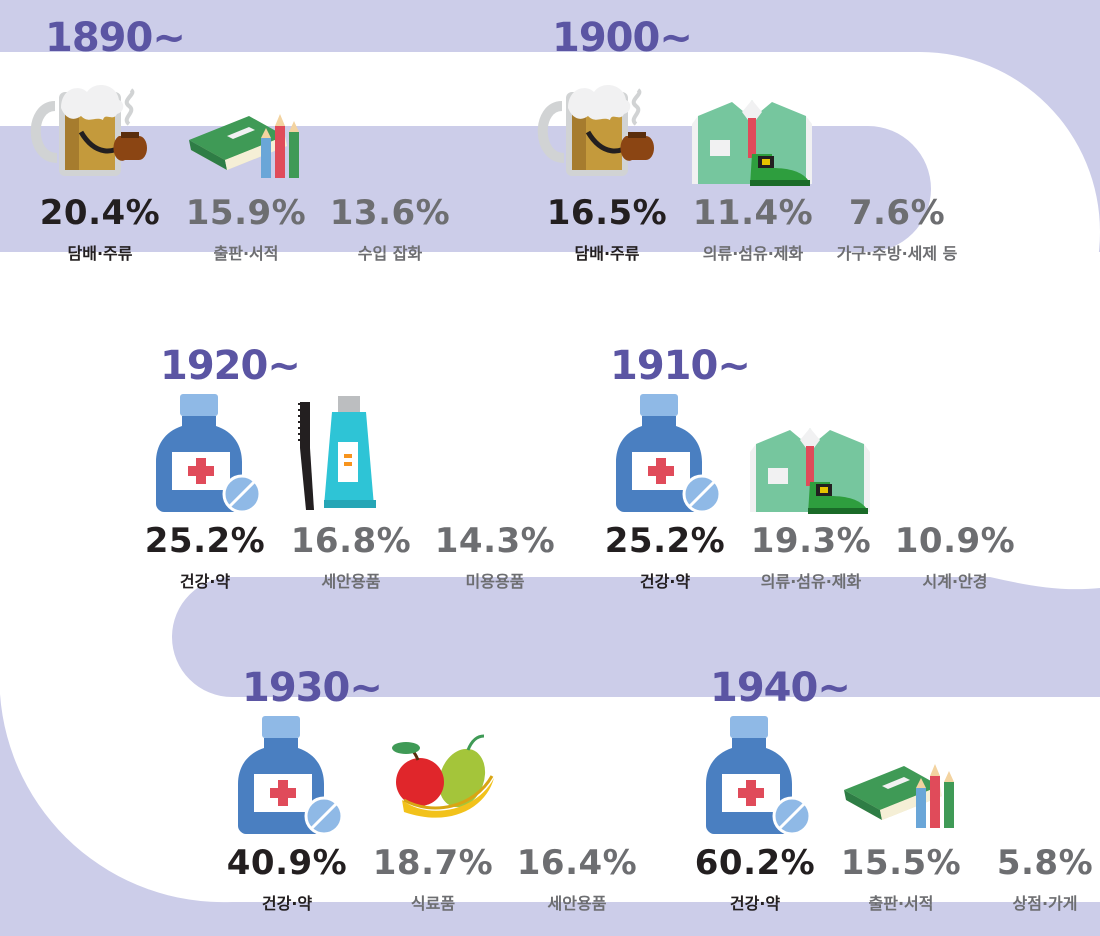 This screenshot has width=1100, height=936. What do you see at coordinates (230, 366) in the screenshot?
I see `era-year-label: 1920~` at bounding box center [230, 366].